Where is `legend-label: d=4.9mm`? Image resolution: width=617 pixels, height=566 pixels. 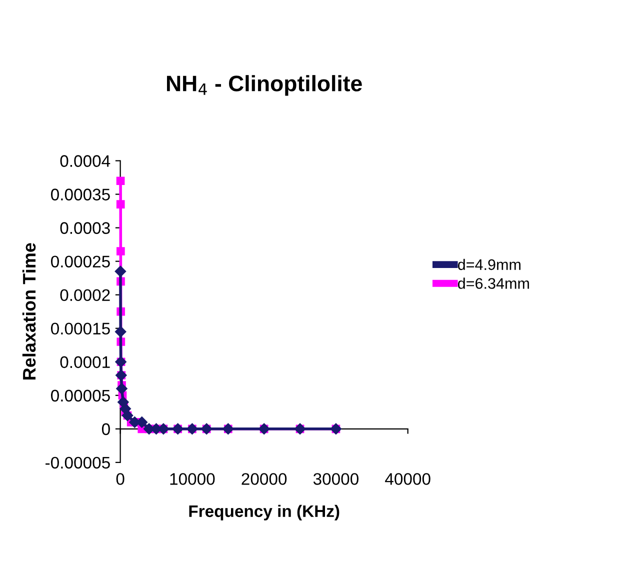
legend-label: d=4.9mm is located at coordinates (489, 264).